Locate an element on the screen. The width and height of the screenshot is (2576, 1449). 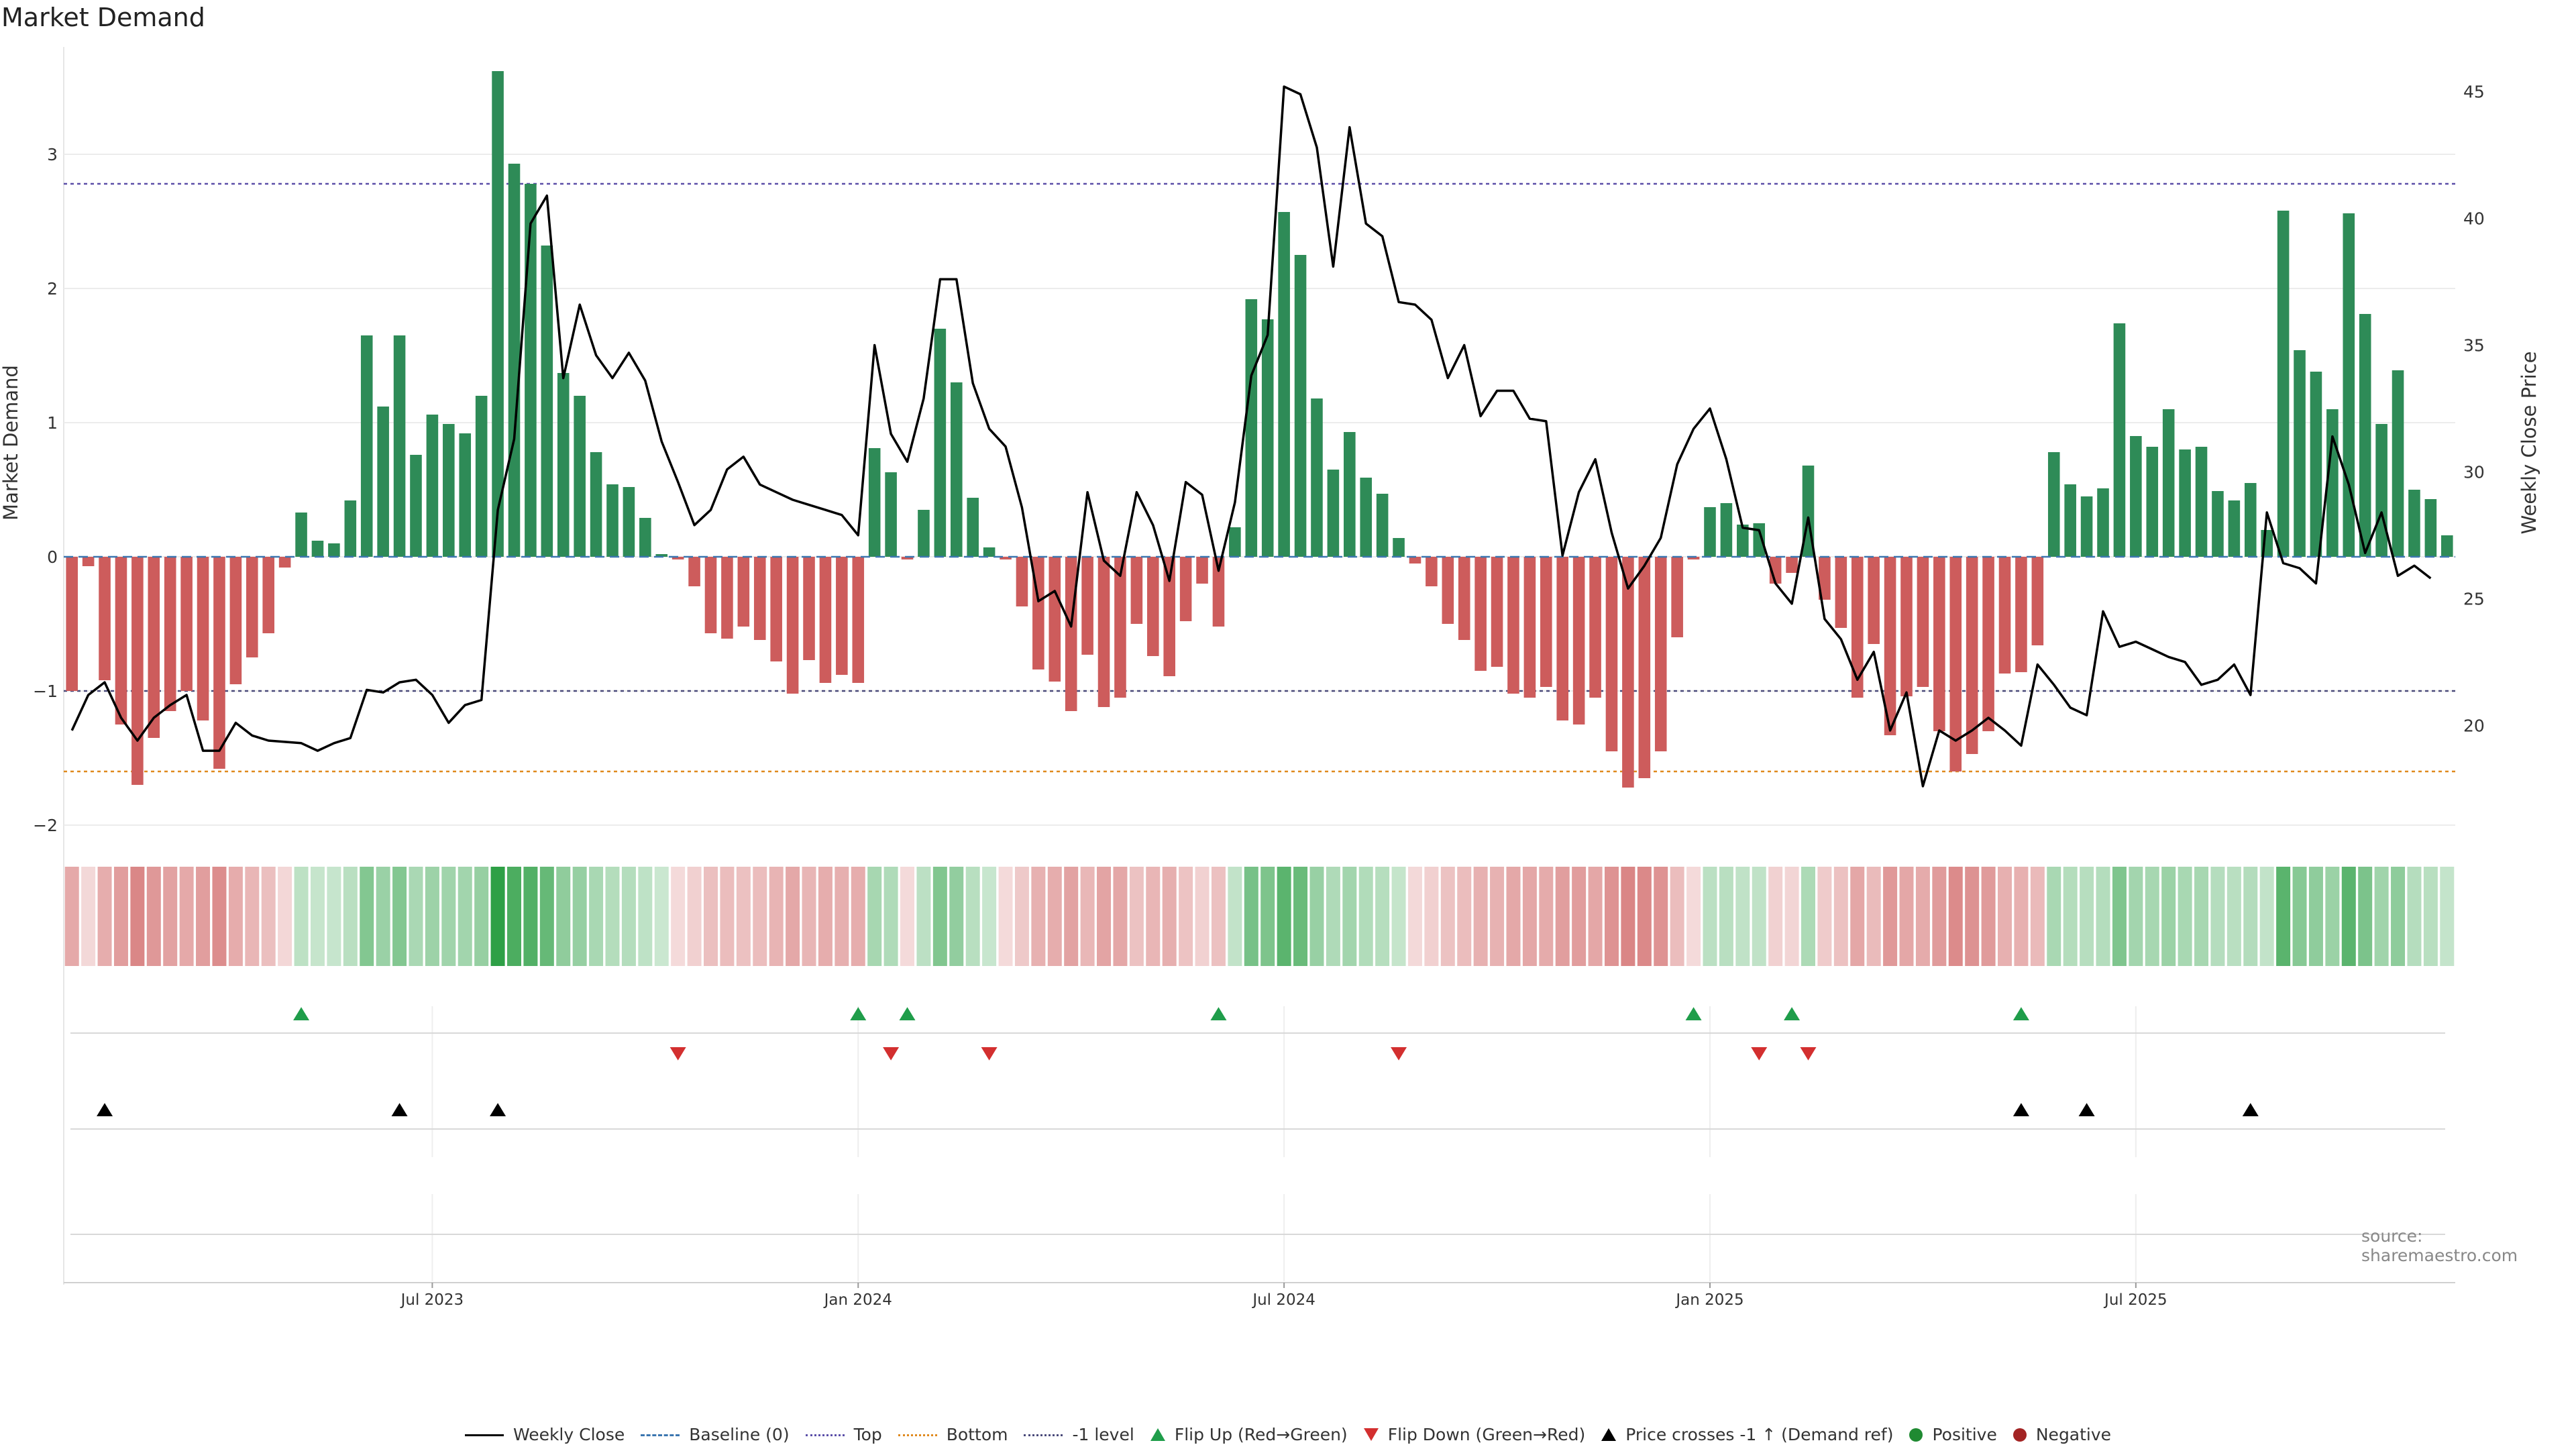
legend-label: Positive is located at coordinates (1964, 1434).